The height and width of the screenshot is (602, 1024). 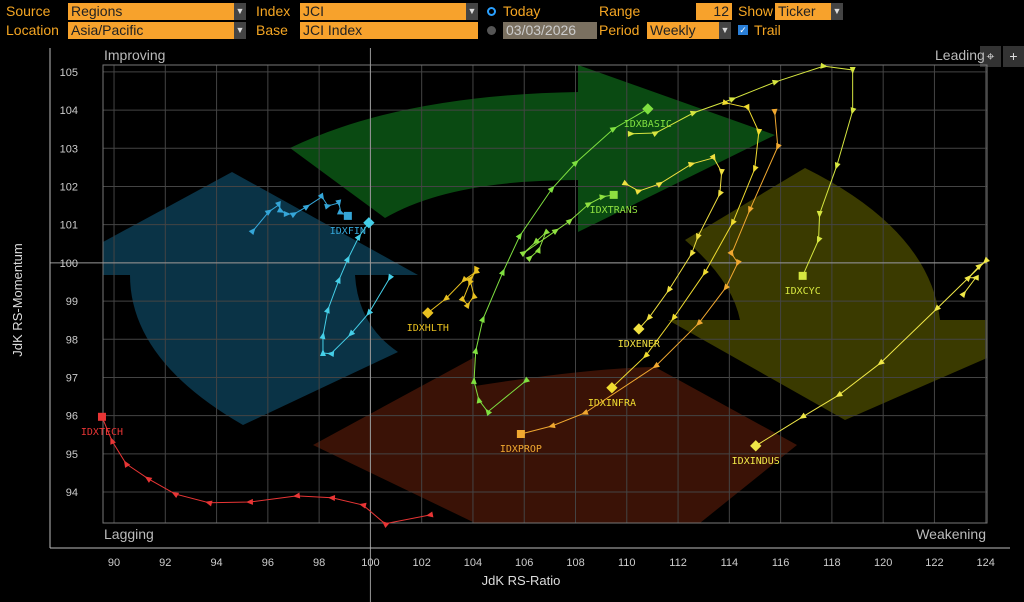 I want to click on y-tick-label: 95, so click(x=72, y=455).